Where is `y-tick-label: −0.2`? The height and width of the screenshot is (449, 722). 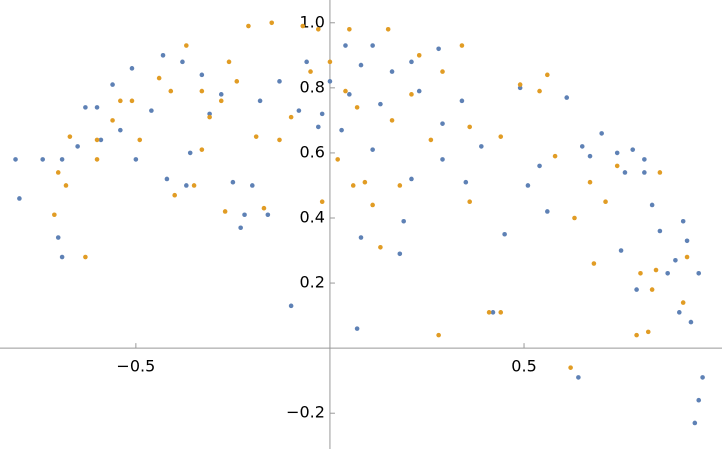 y-tick-label: −0.2 is located at coordinates (305, 412).